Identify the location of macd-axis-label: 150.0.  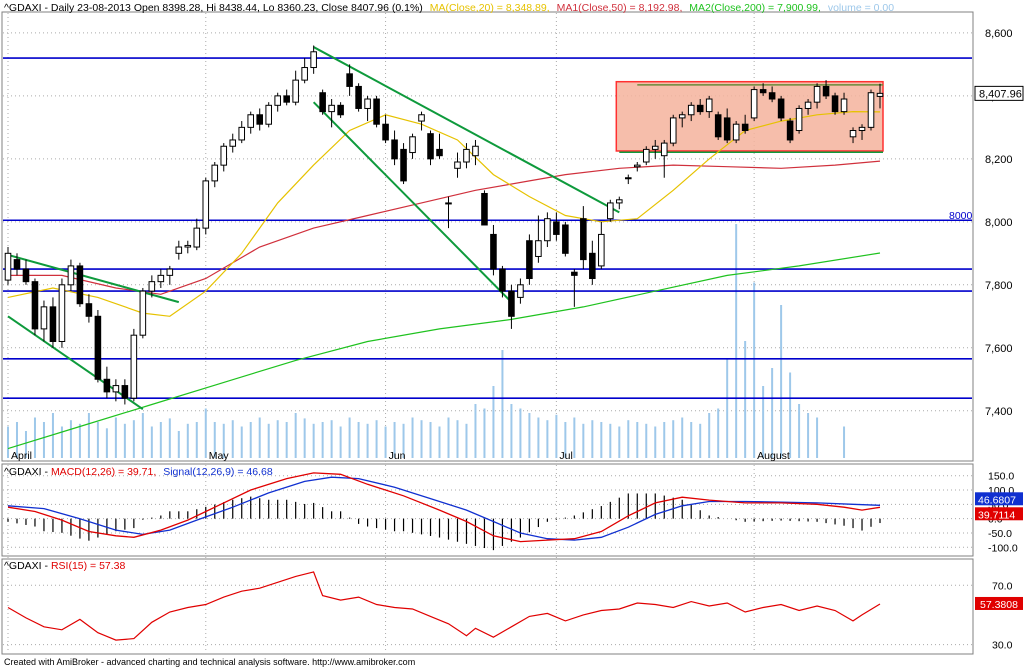
(1001, 477).